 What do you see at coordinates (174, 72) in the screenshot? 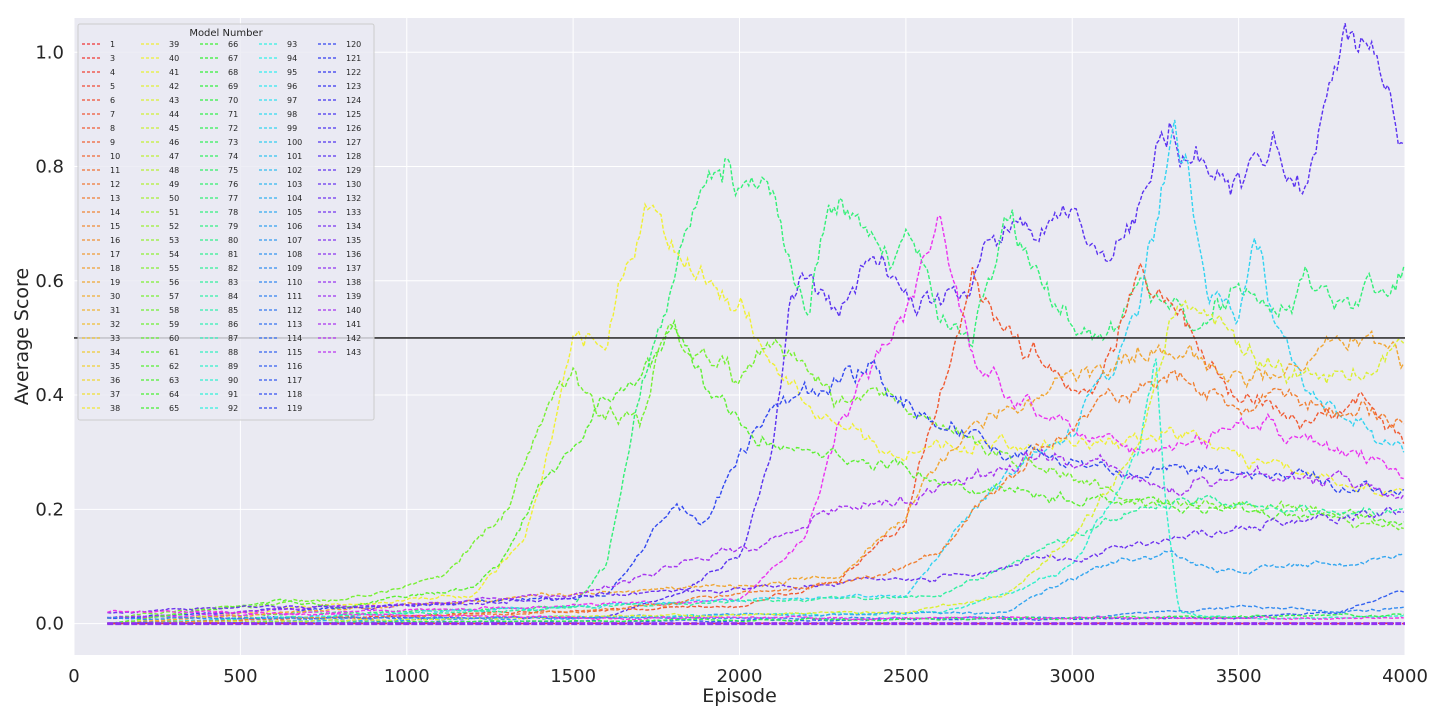
I see `legend-label: 41` at bounding box center [174, 72].